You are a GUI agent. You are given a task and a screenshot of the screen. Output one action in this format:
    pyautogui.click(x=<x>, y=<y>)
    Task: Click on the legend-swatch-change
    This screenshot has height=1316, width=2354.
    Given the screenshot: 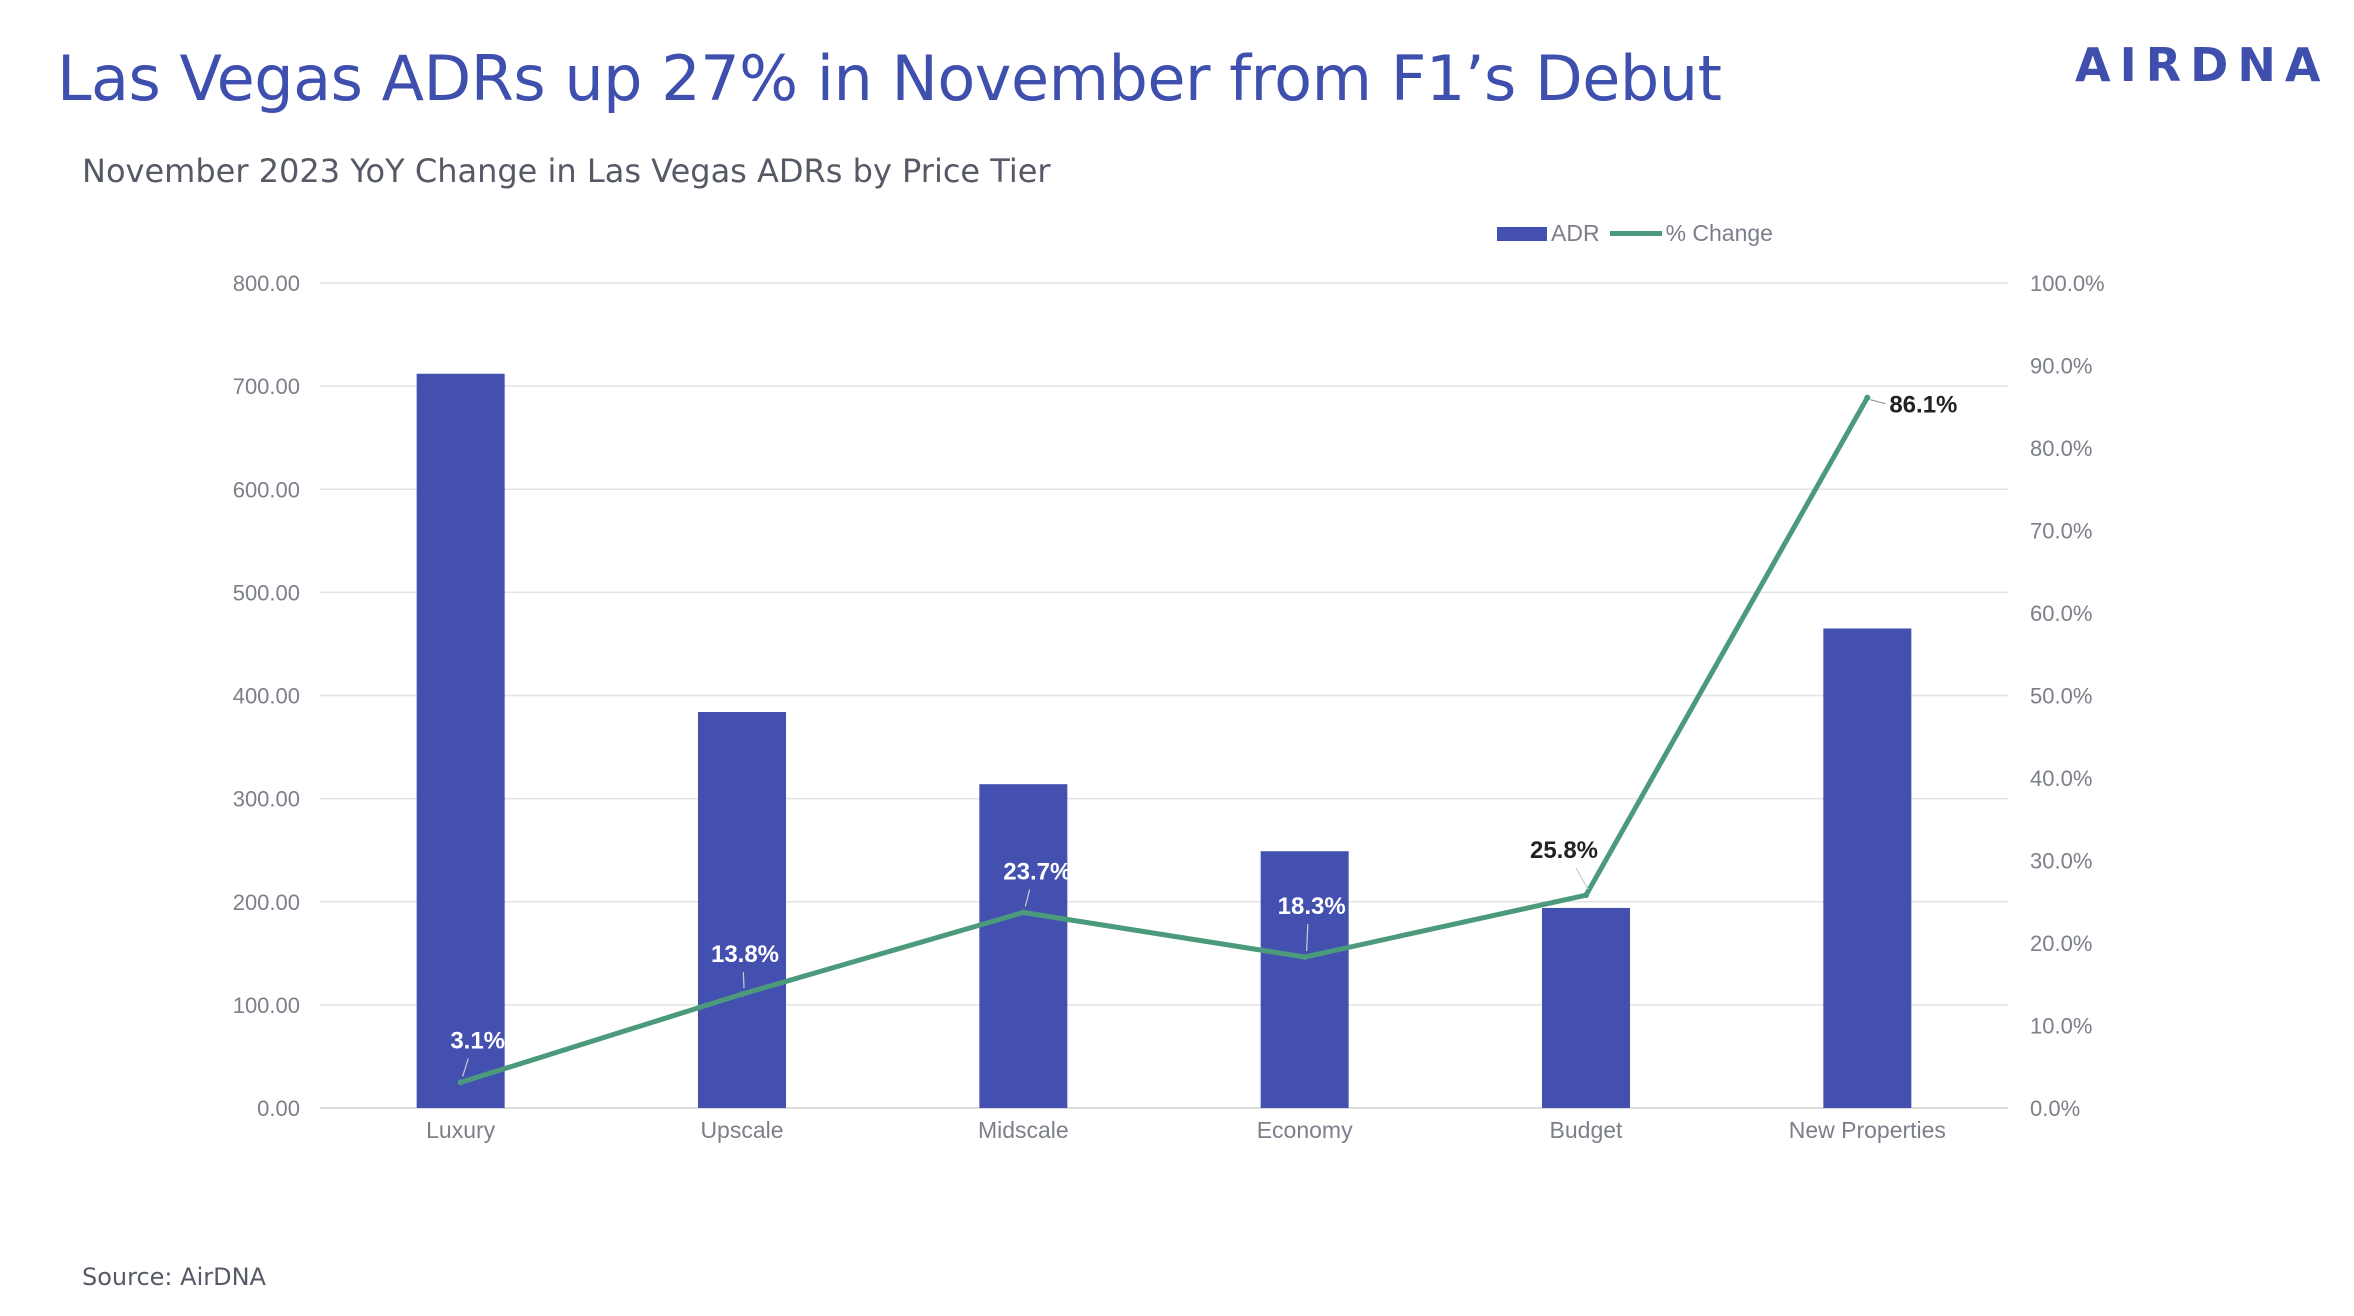 What is the action you would take?
    pyautogui.click(x=1635, y=233)
    